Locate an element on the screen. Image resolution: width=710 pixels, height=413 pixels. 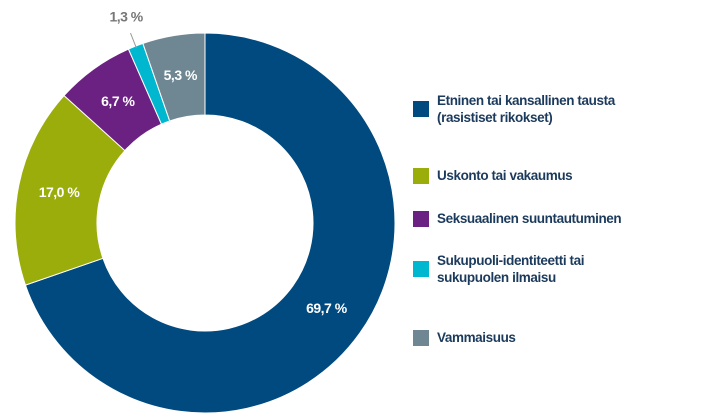
donut-slice is located at coordinates (174, 77).